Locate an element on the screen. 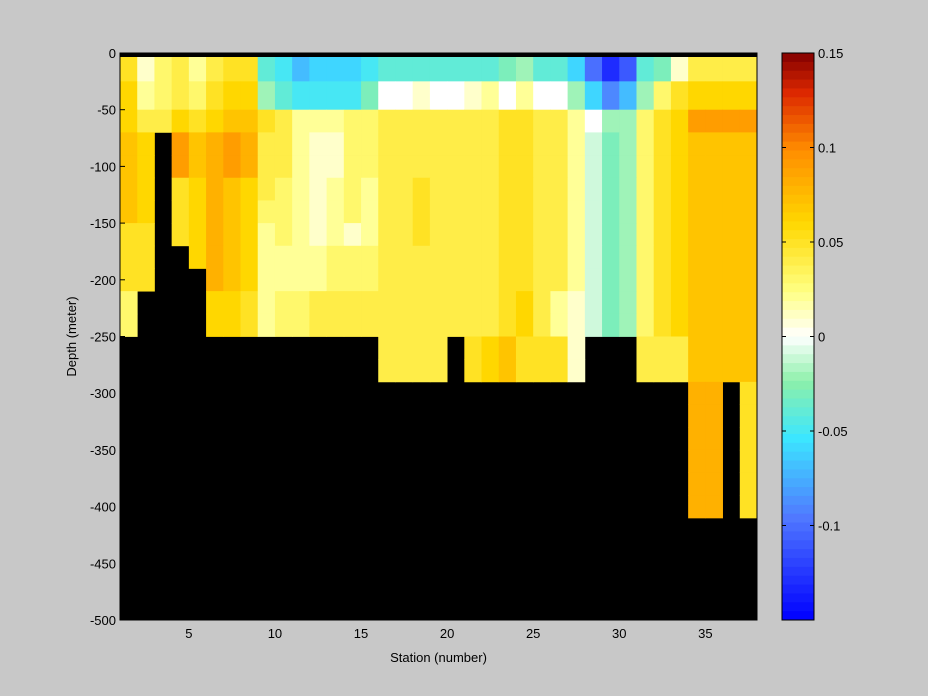 This screenshot has height=696, width=928. colorbar-tick-label: 0.1 is located at coordinates (827, 148).